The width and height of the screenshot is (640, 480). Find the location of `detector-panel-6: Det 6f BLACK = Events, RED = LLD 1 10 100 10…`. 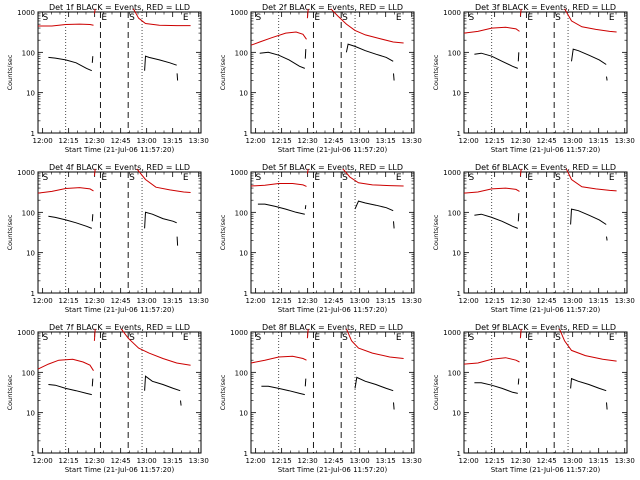

detector-panel-6: Det 6f BLACK = Events, RED = LLD 1 10 100 10… is located at coordinates (533, 238).